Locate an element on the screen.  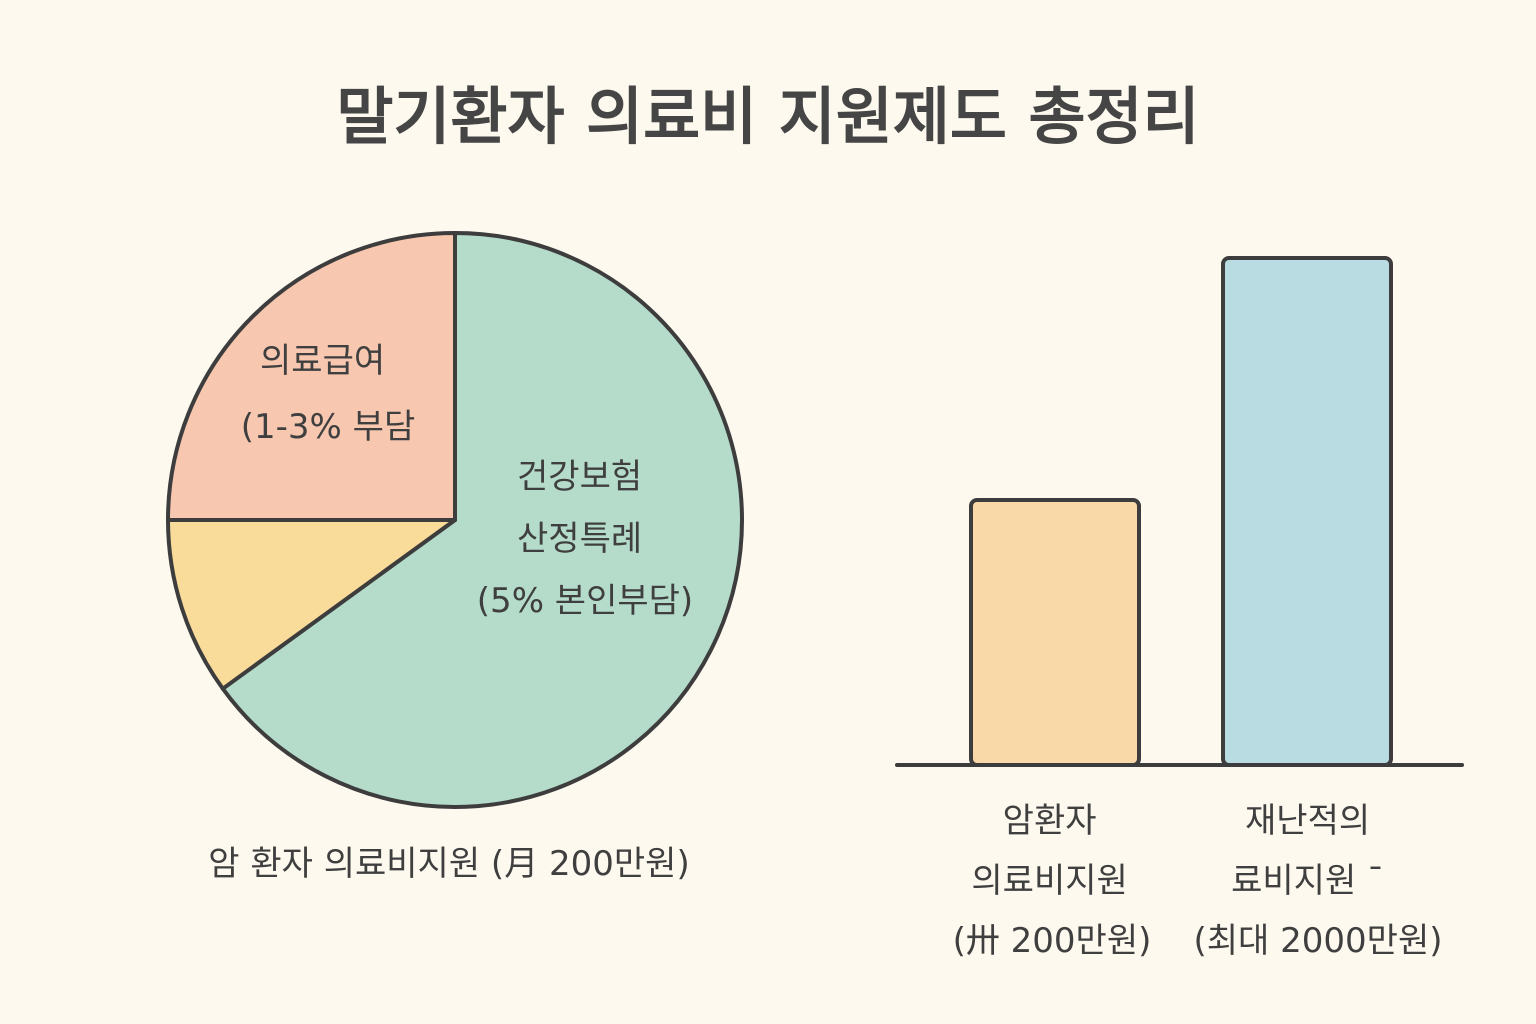
pie-slice-medical-aid is located at coordinates (311, 376).